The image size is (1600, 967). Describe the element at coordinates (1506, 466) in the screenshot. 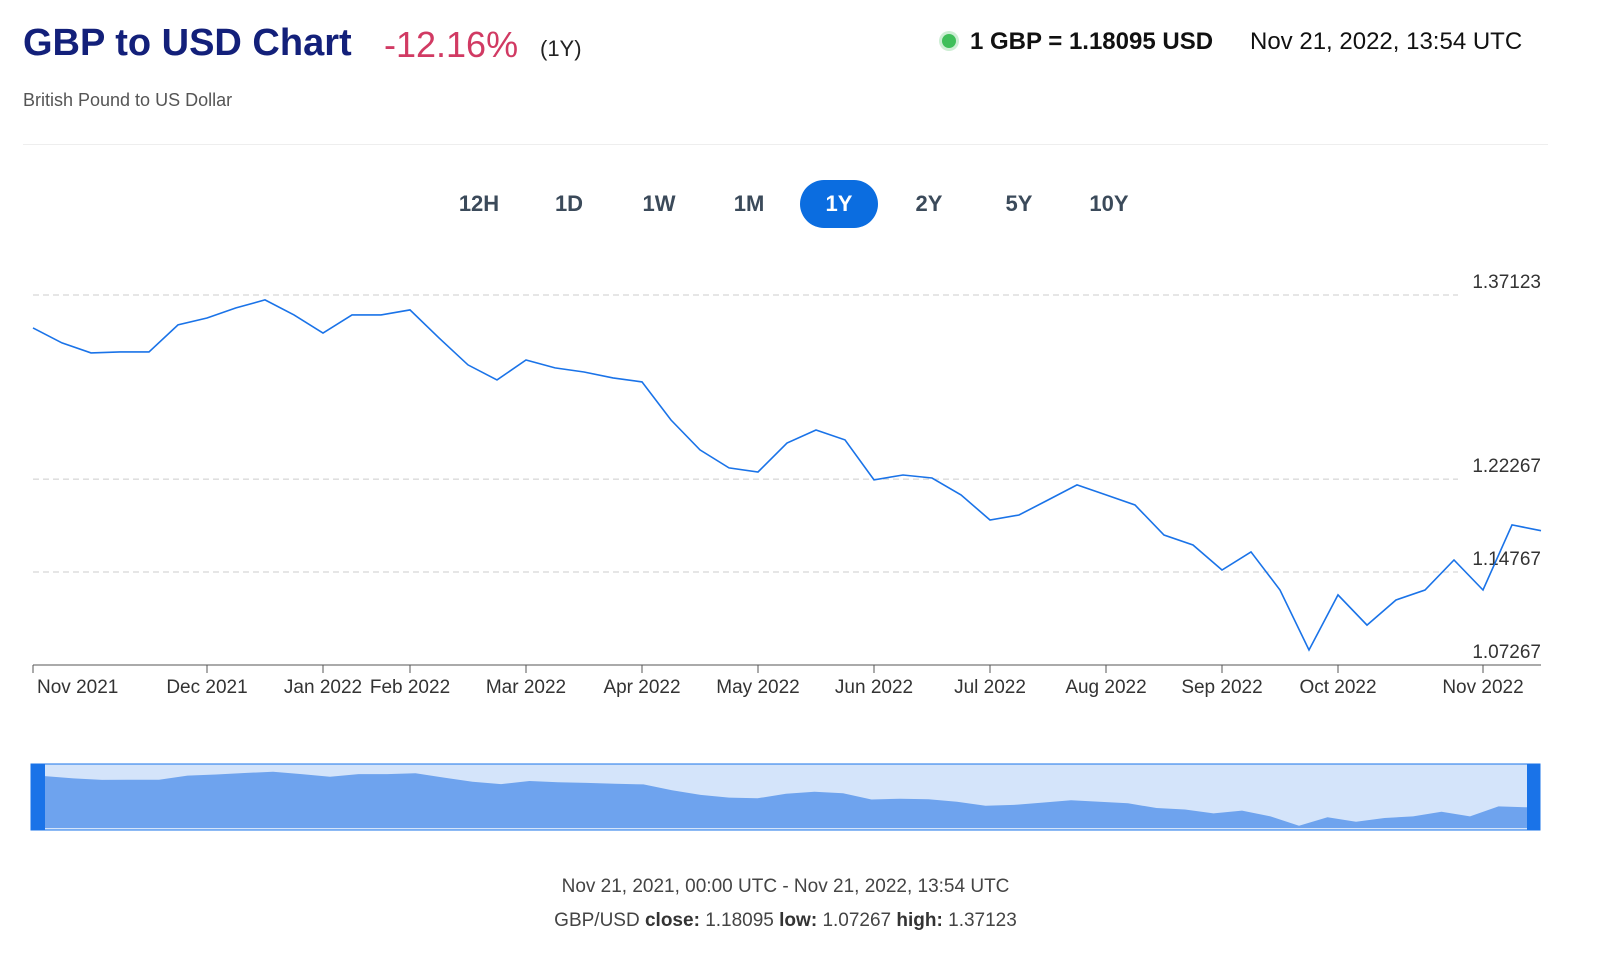

I see `y-tick-label: 1.22267` at that location.